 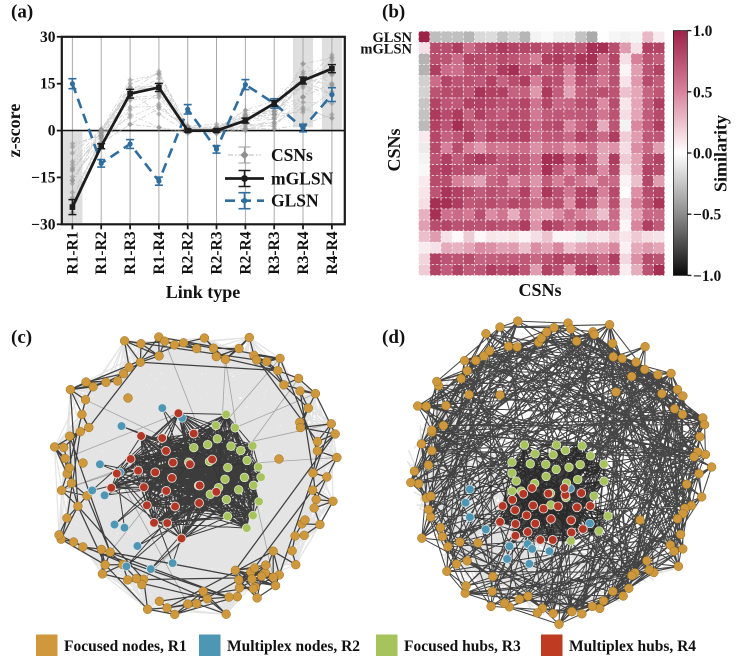 I want to click on svg-text: −1.0, so click(x=707, y=276).